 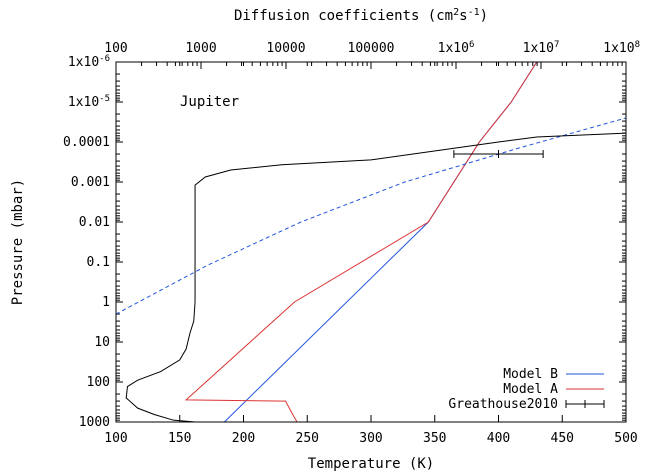 I want to click on x-tick-label: 250, so click(x=307, y=438).